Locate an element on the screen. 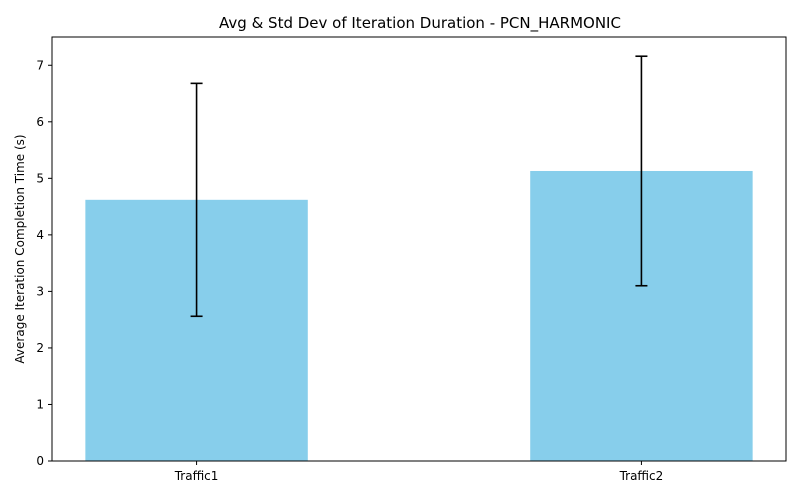  y-tick-label: 2 is located at coordinates (40, 348).